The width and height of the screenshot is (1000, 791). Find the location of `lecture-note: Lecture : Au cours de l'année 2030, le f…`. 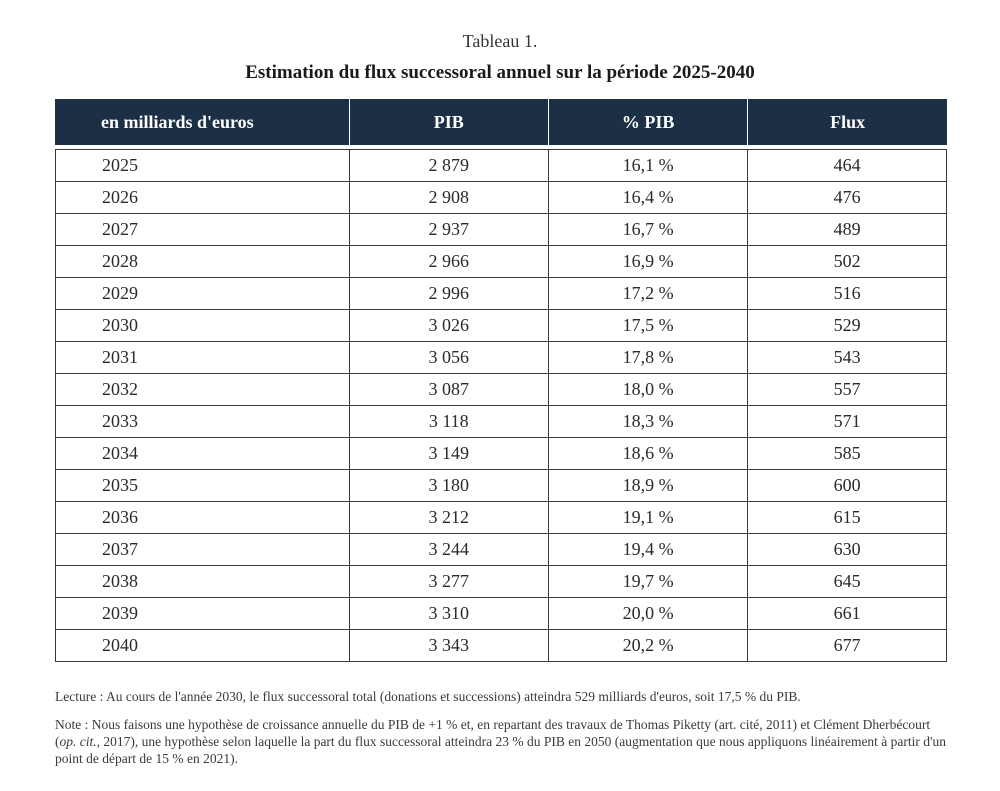

lecture-note: Lecture : Au cours de l'année 2030, le f… is located at coordinates (428, 696).